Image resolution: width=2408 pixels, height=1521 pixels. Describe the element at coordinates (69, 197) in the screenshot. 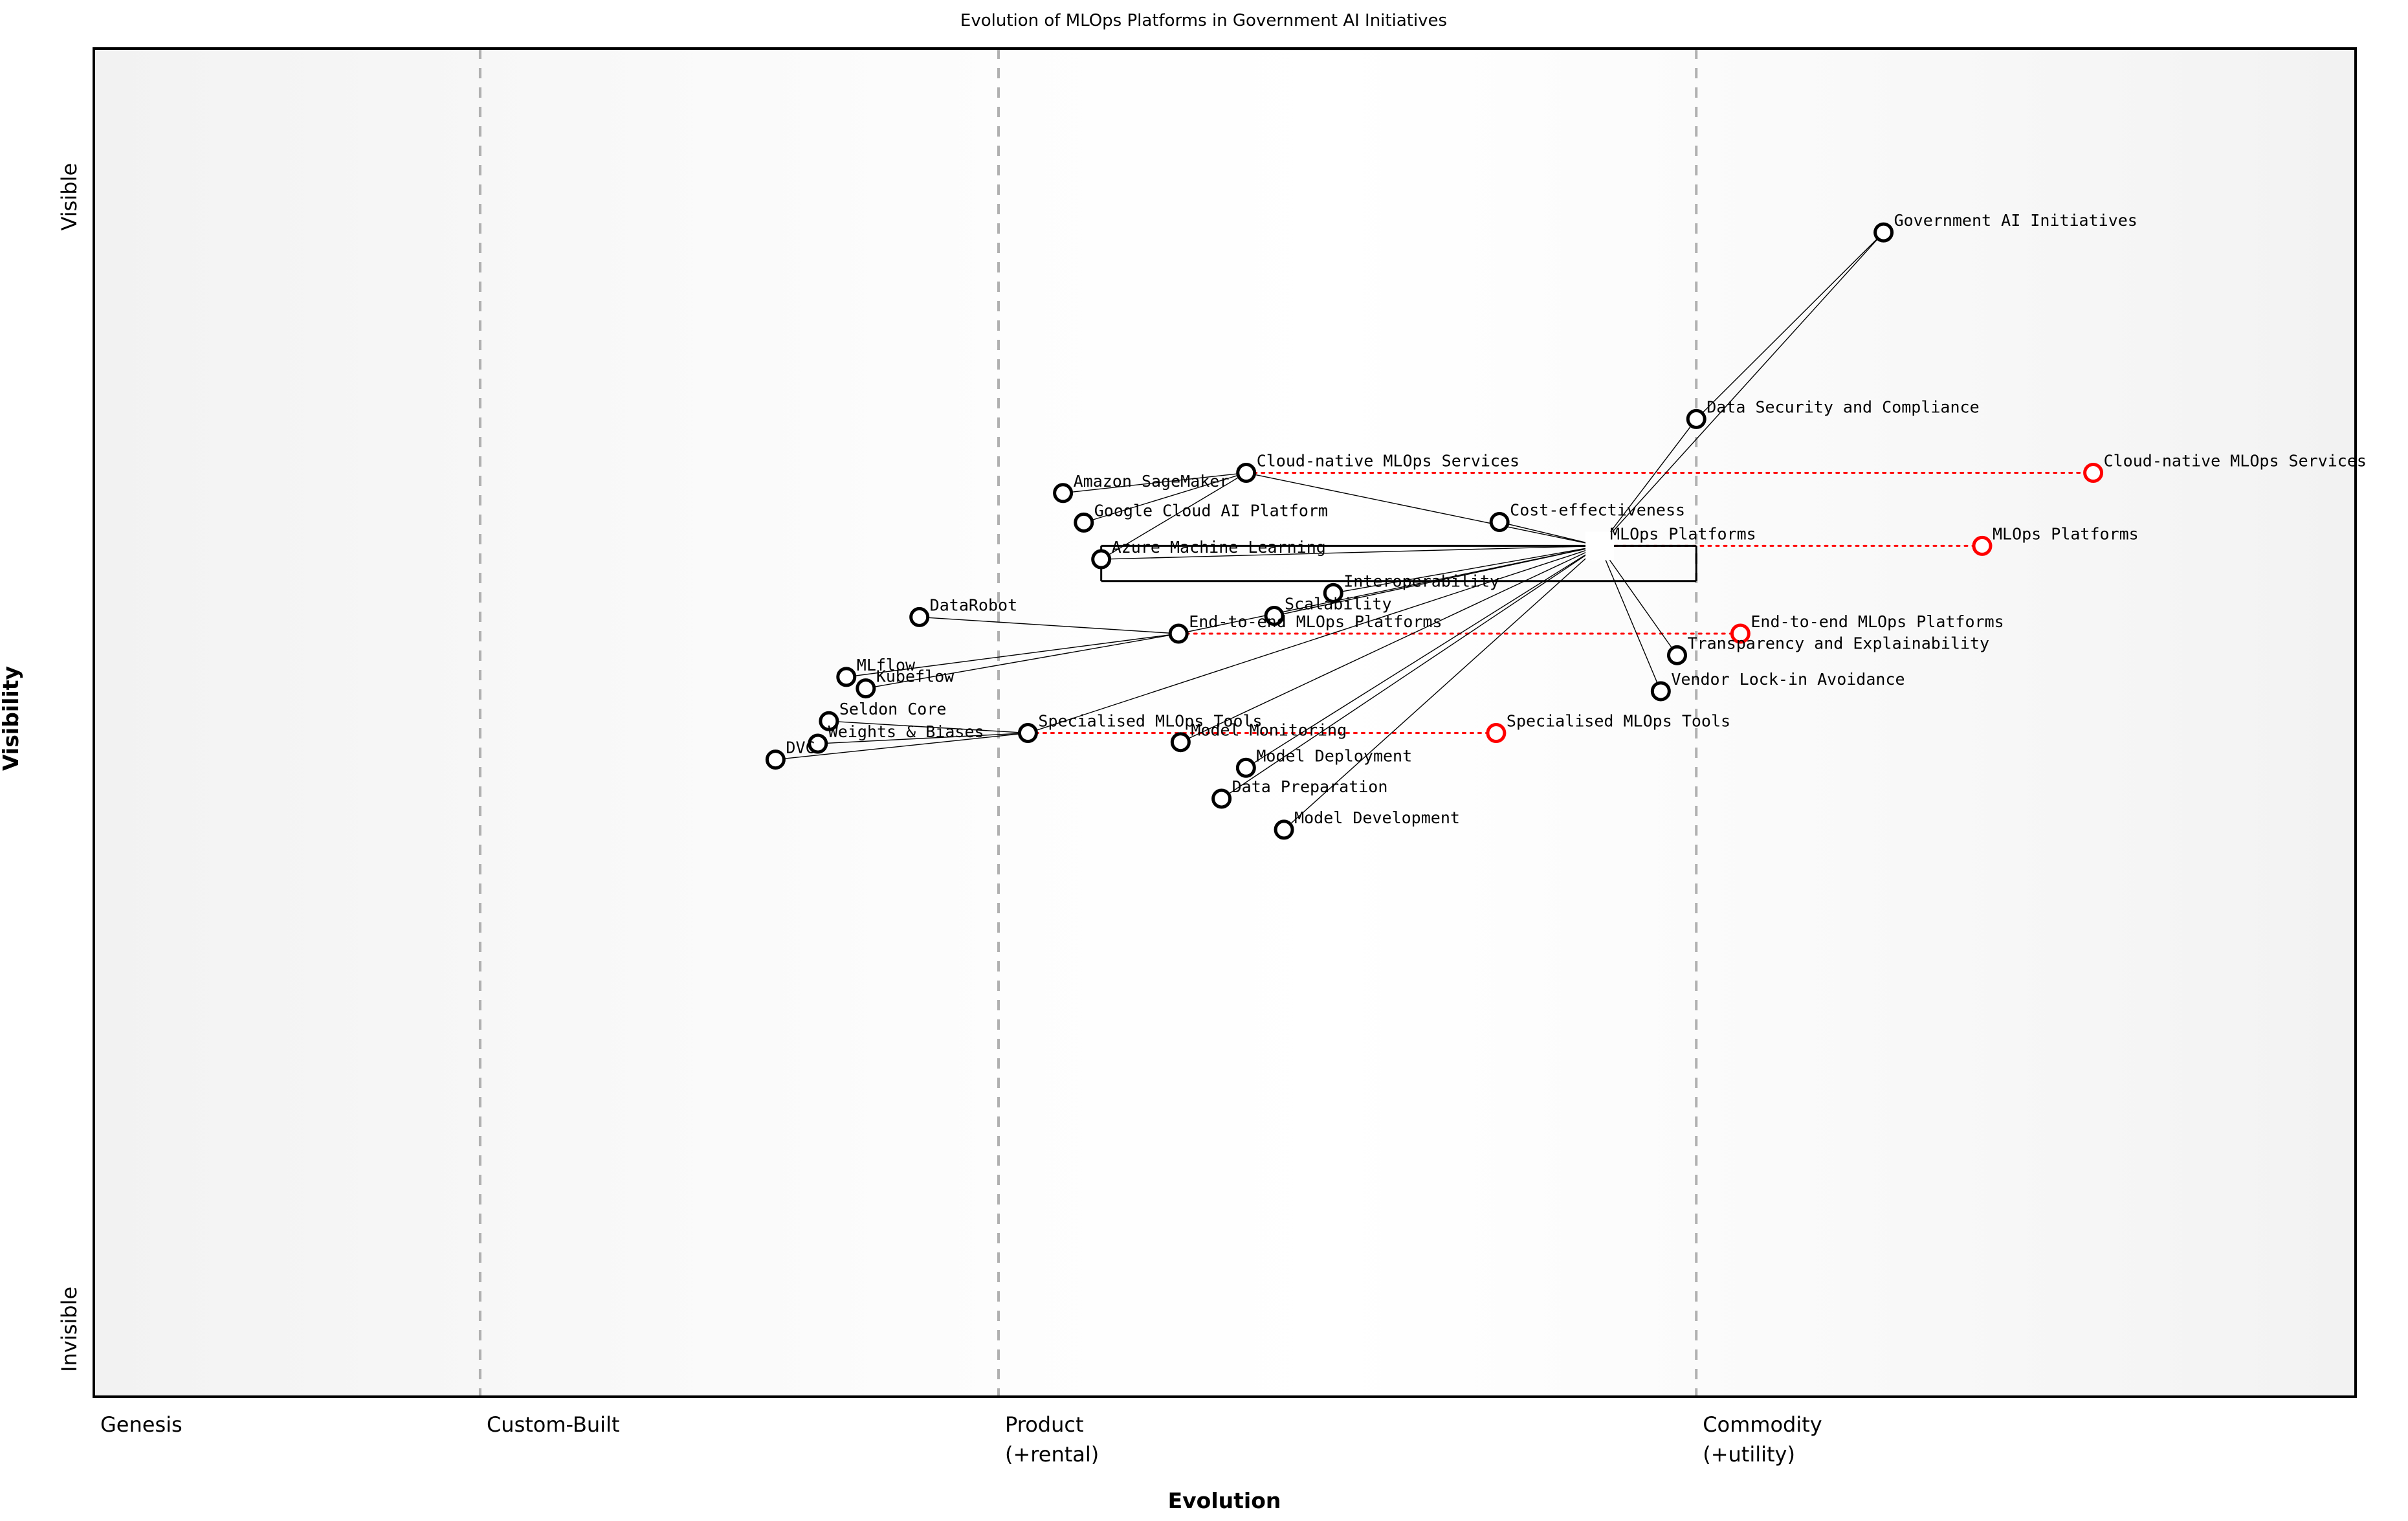

I see `y-tick-label: Visible` at that location.